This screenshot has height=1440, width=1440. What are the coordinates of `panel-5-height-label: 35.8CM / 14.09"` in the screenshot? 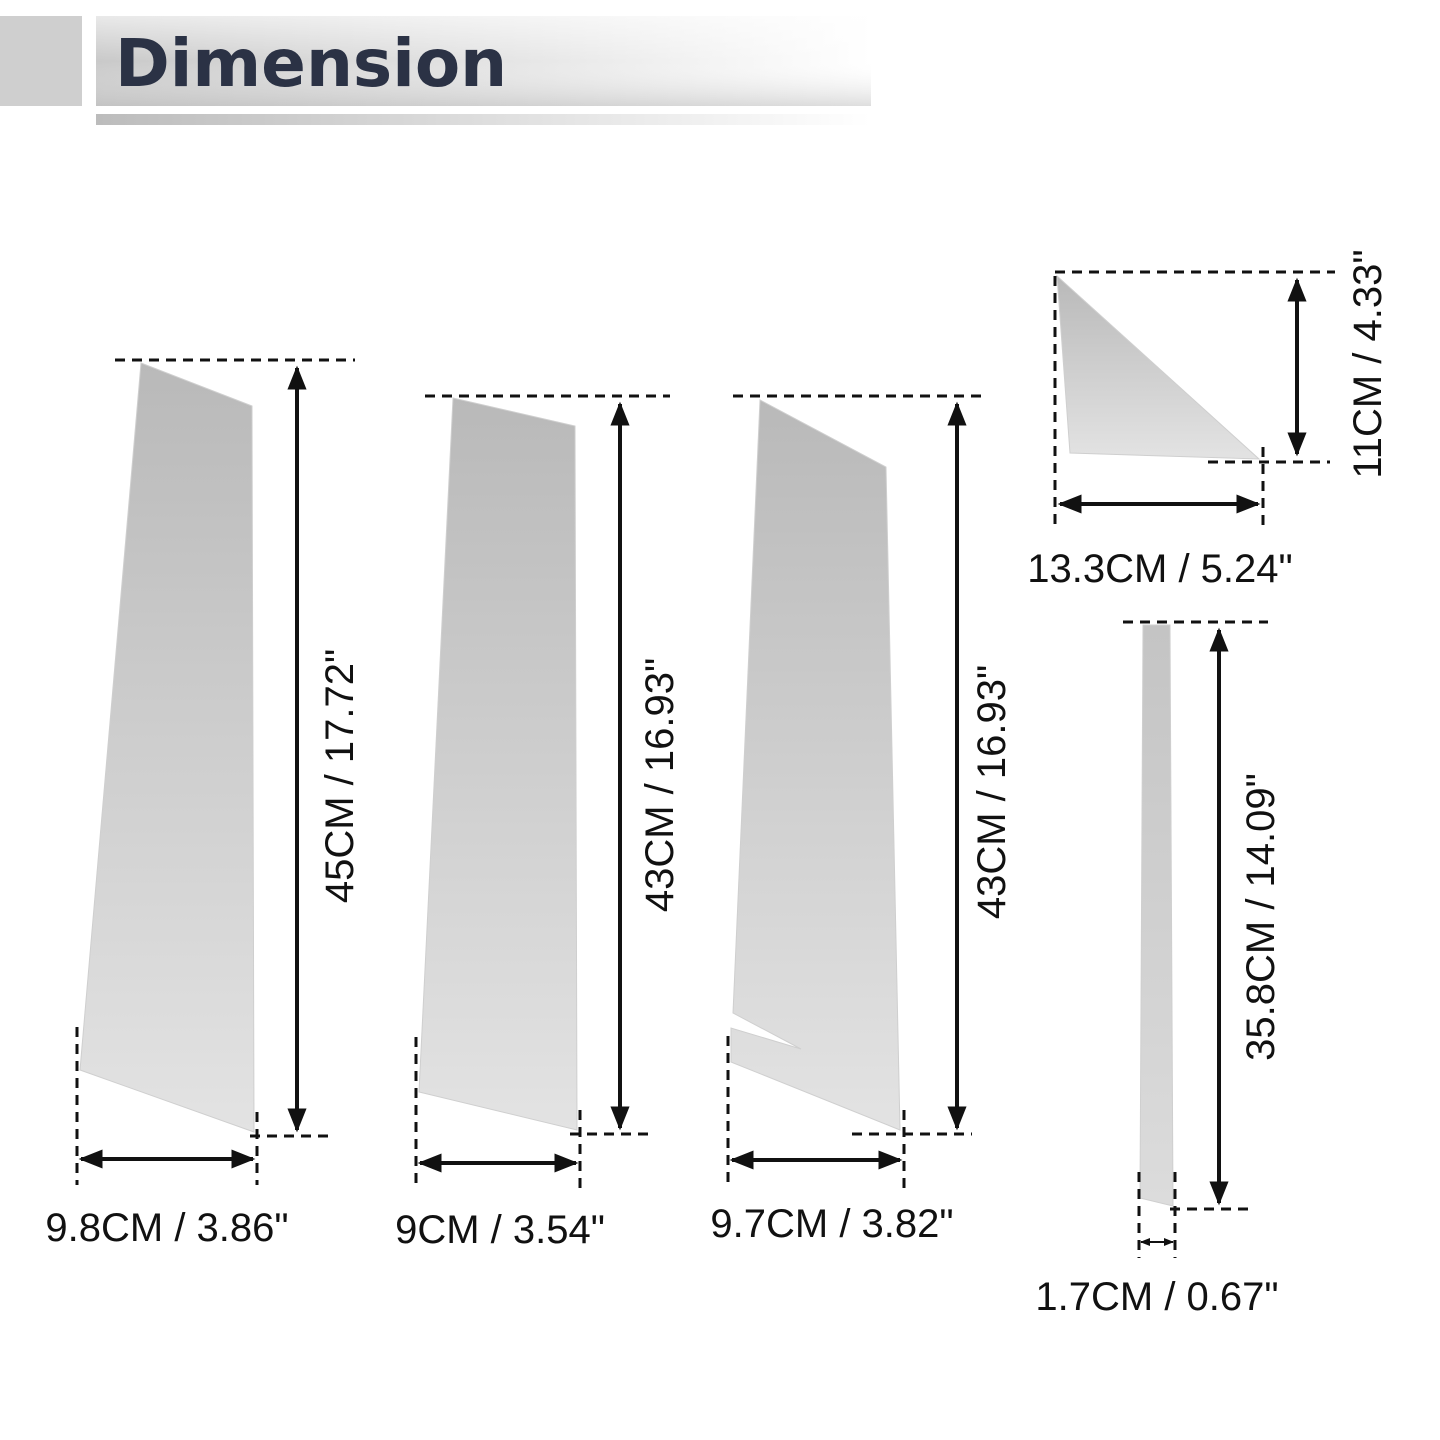 It's located at (1261, 917).